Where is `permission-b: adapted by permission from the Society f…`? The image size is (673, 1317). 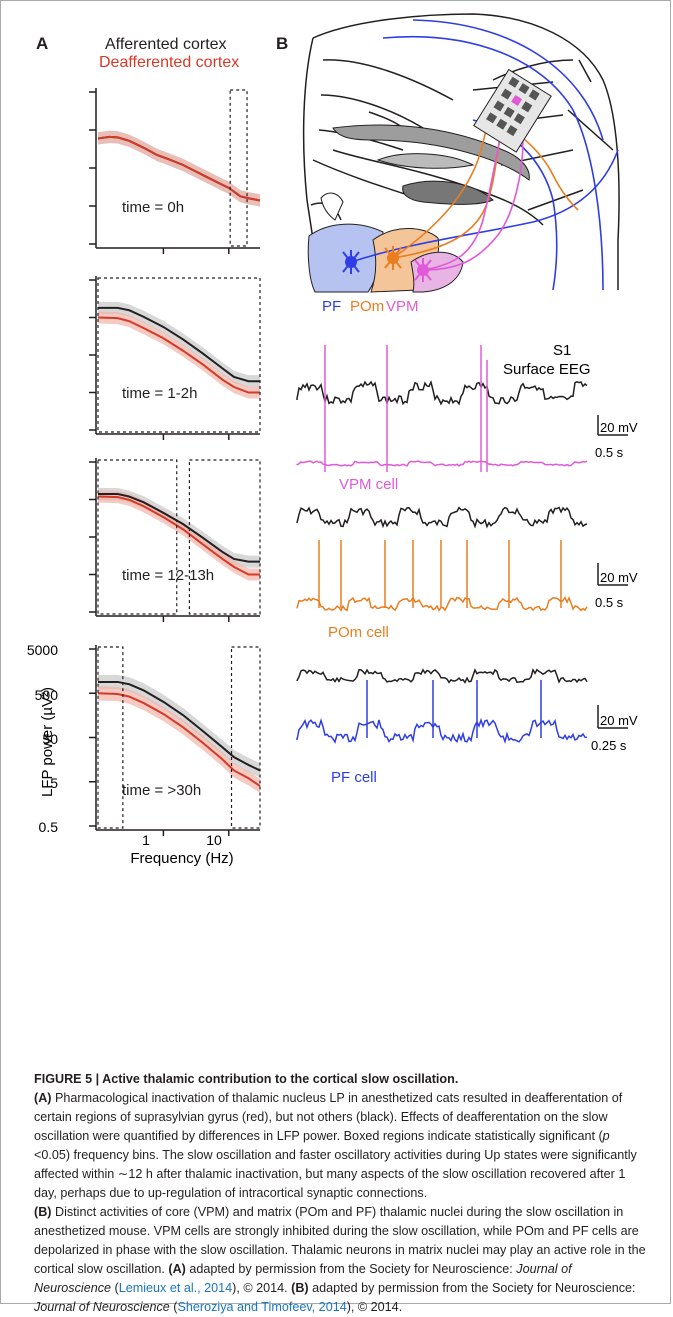 permission-b: adapted by permission from the Society f… is located at coordinates (472, 1288).